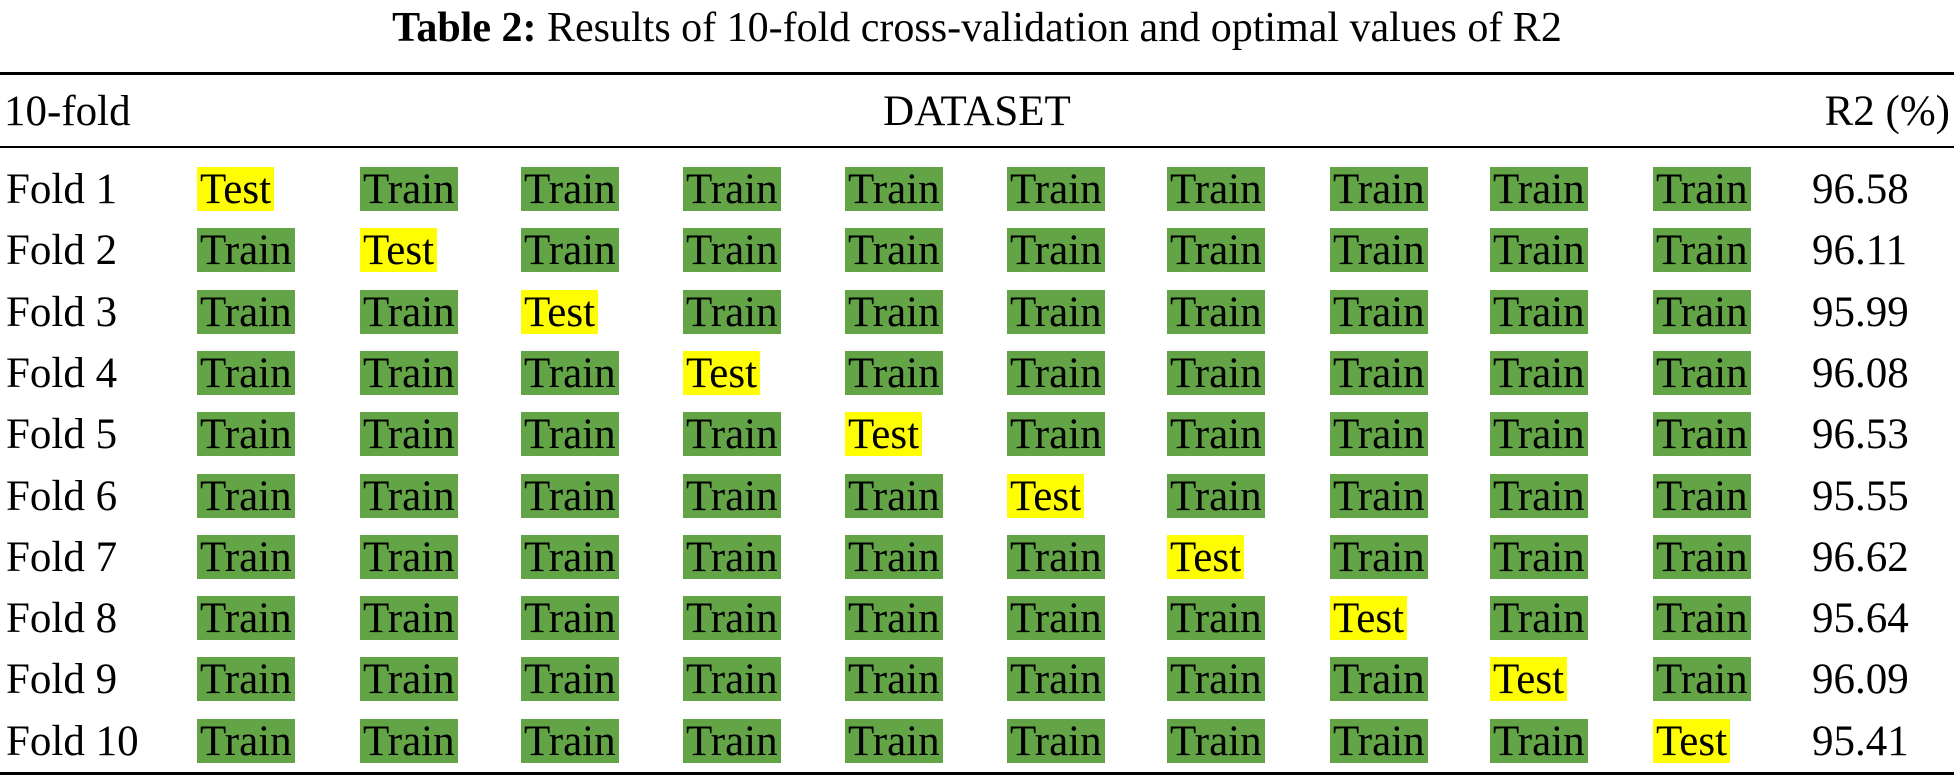 The image size is (1954, 779). Describe the element at coordinates (1860, 251) in the screenshot. I see `r2-value: 96.11` at that location.